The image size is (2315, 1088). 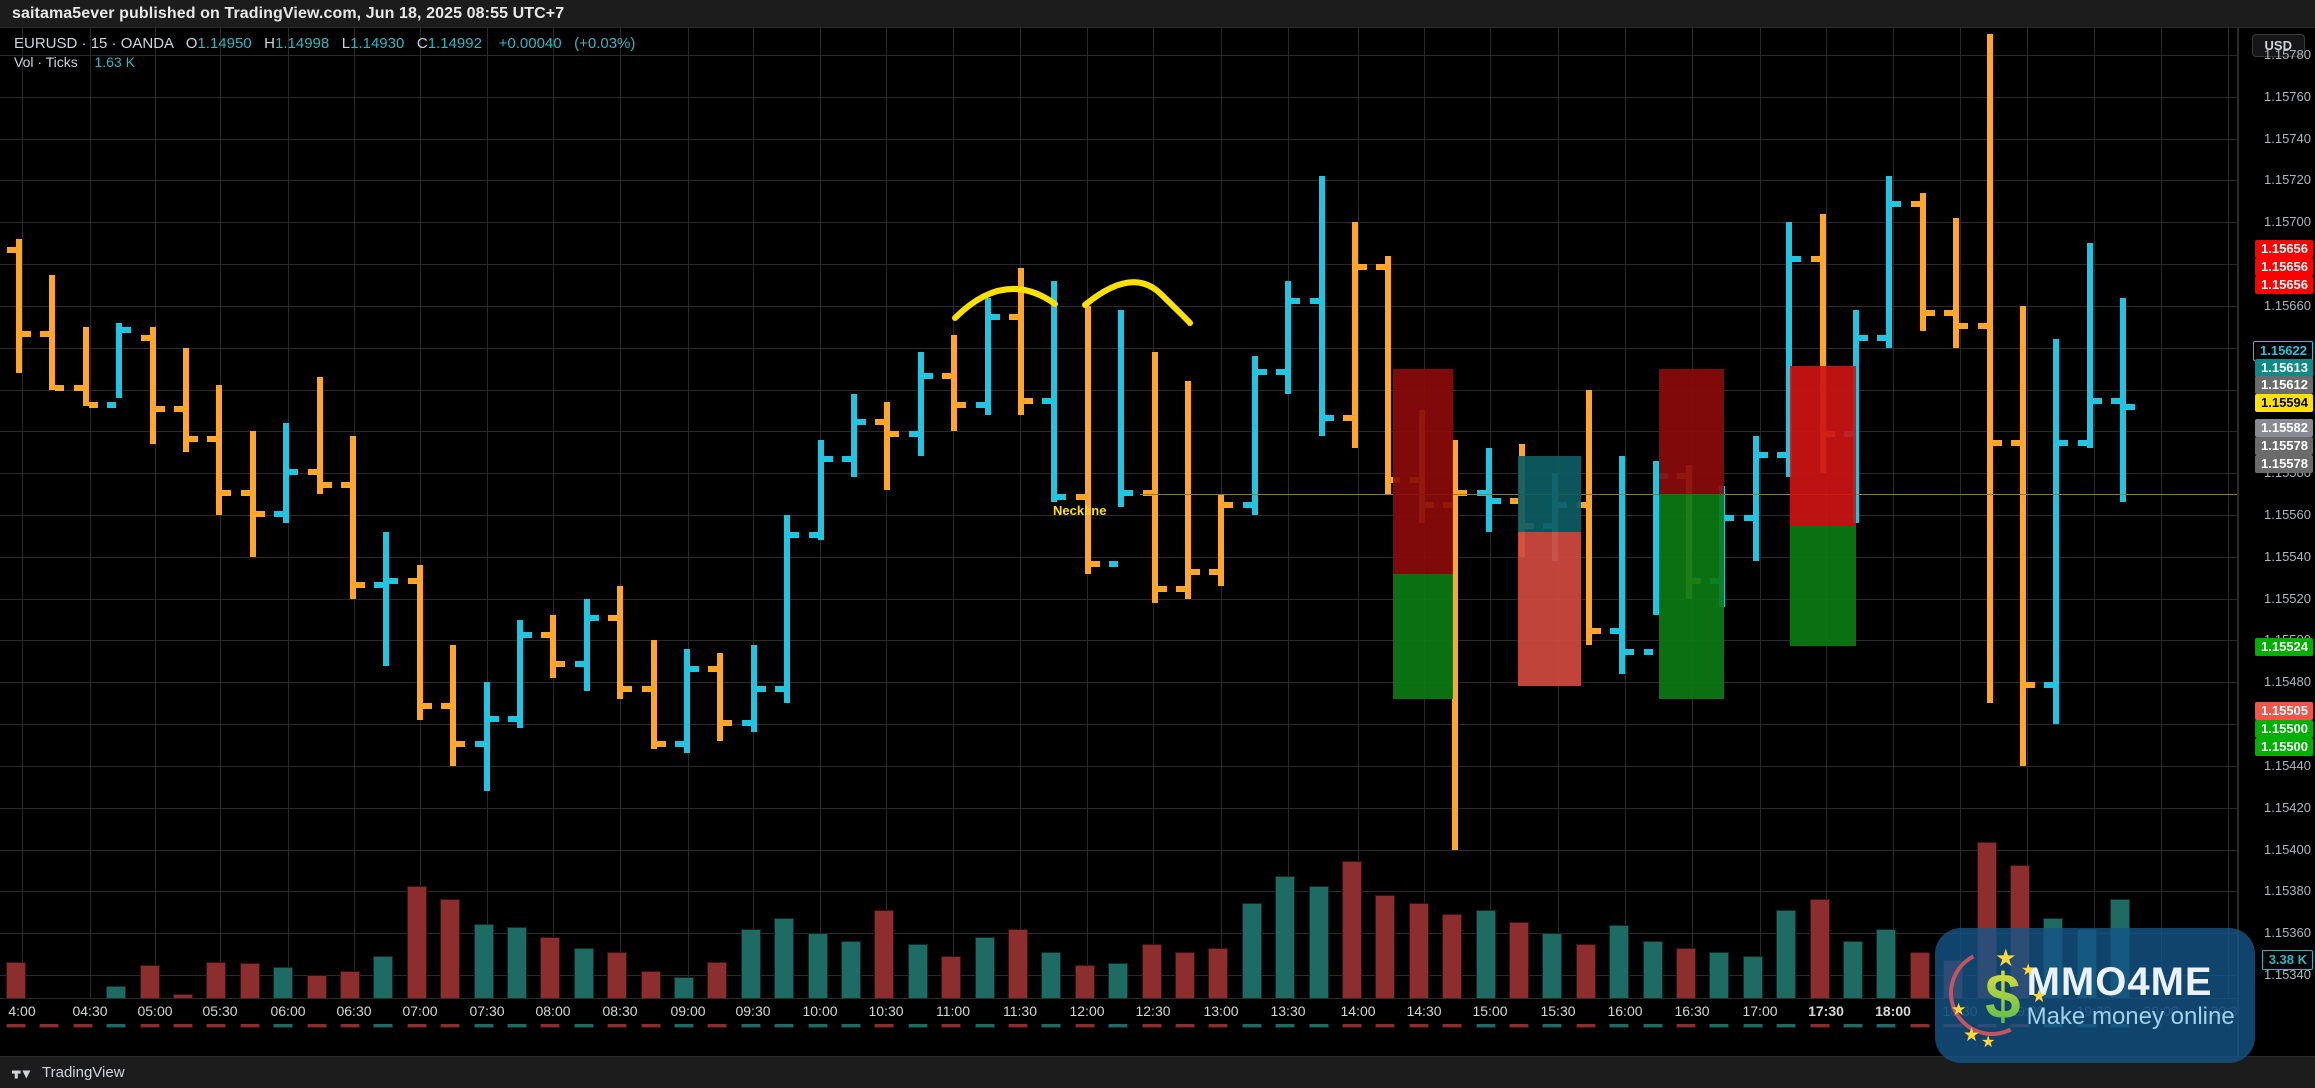 I want to click on currency-chip: USD, so click(x=2278, y=45).